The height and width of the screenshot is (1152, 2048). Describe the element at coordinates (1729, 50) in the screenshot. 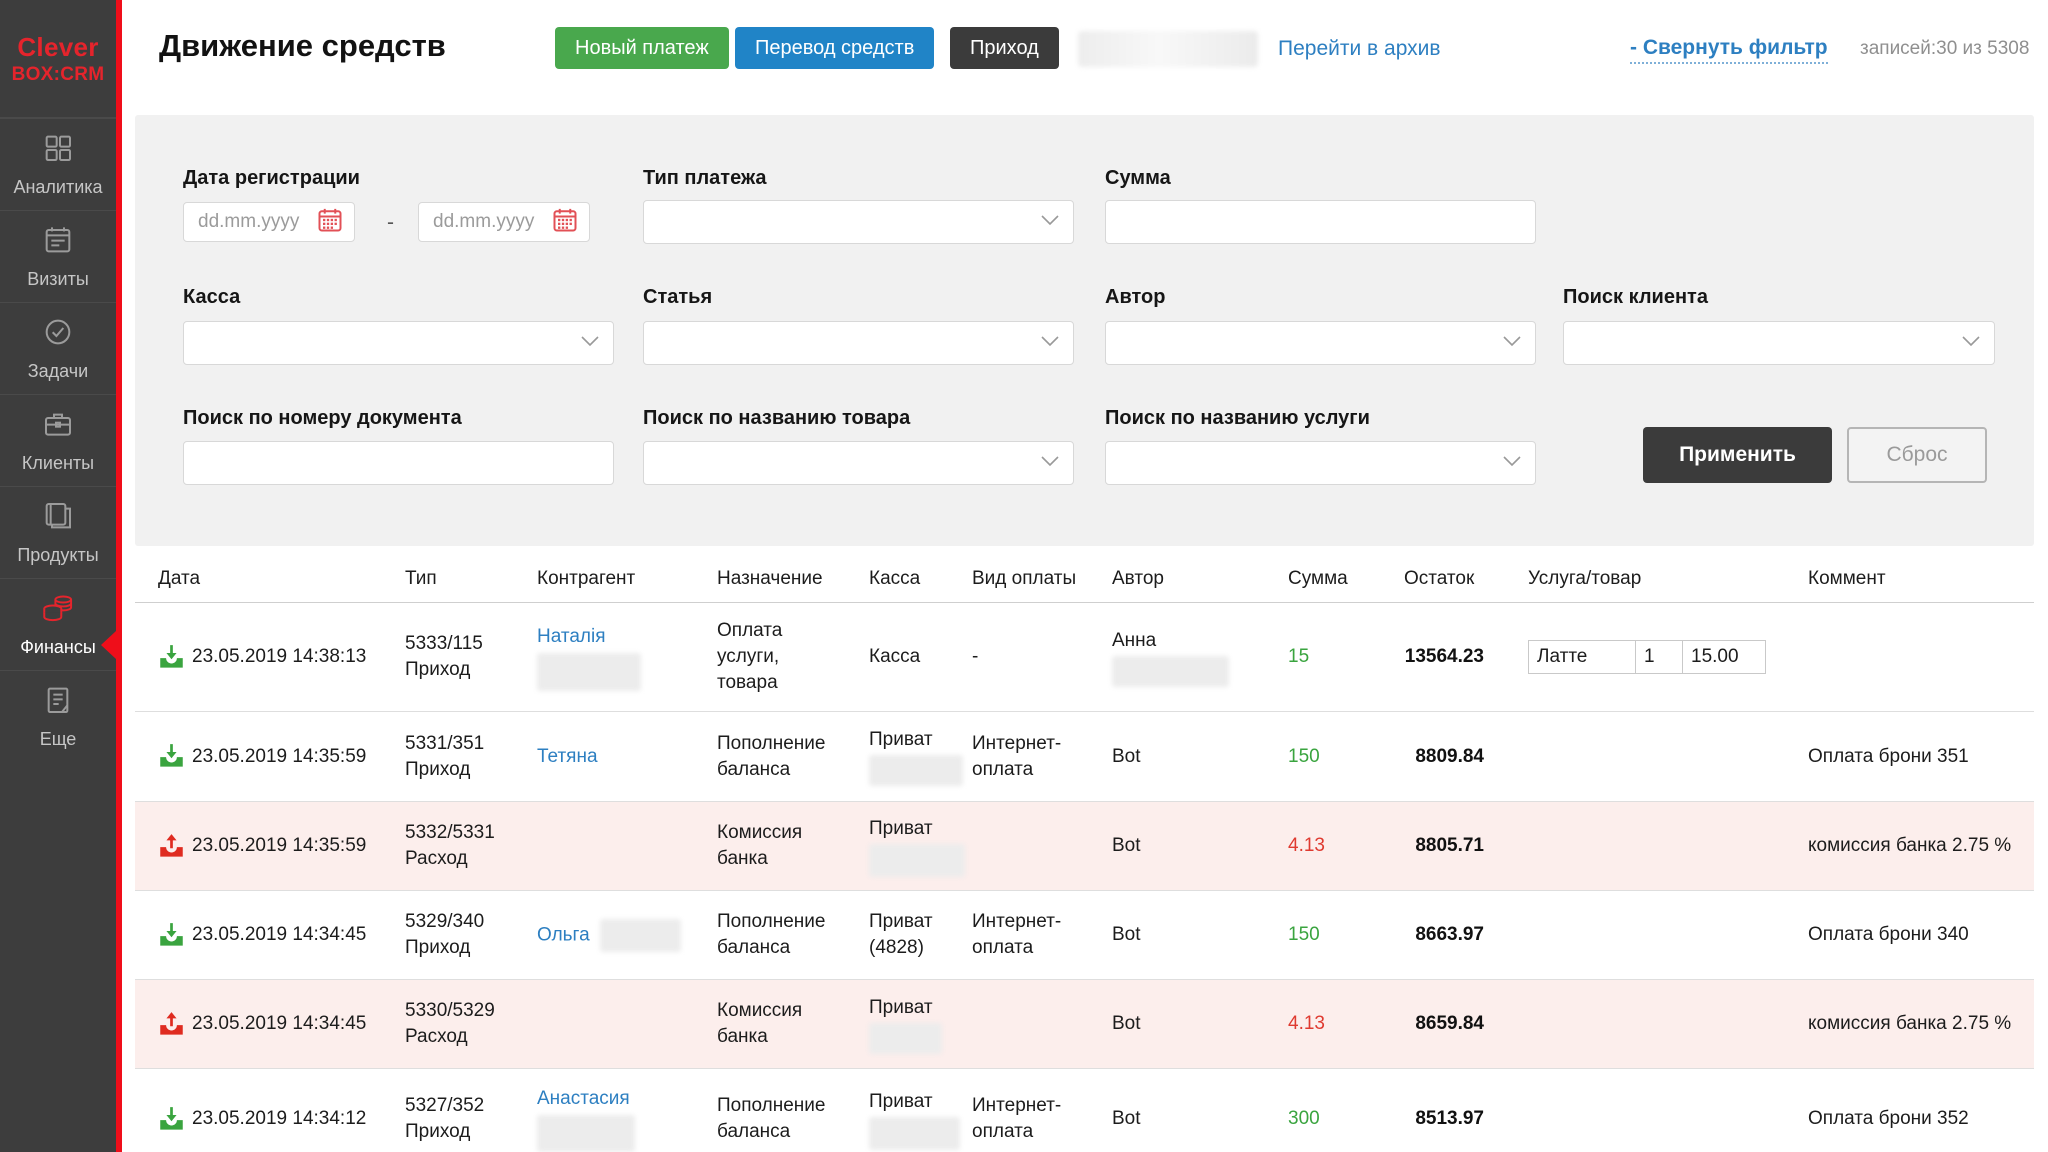

I see `collapse-filter-link: - Свернуть фильтр` at that location.